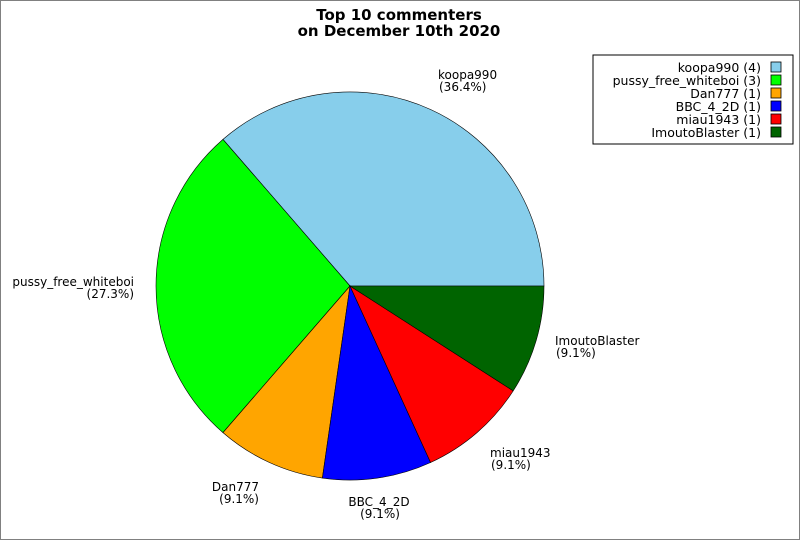  I want to click on slice-percent-dan777: (9.1%), so click(239, 499).